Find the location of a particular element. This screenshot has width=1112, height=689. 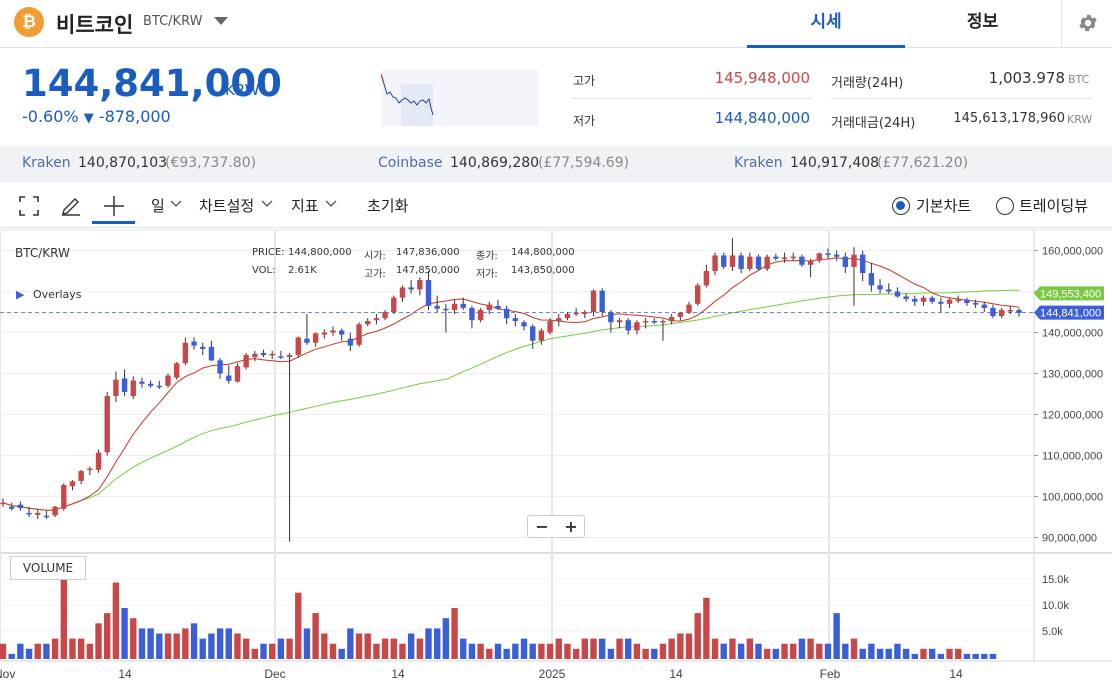

crosshair-icon is located at coordinates (114, 206).